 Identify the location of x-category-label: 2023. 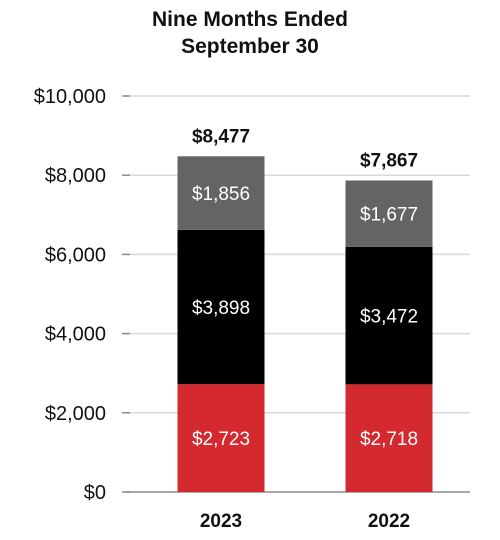
(221, 521).